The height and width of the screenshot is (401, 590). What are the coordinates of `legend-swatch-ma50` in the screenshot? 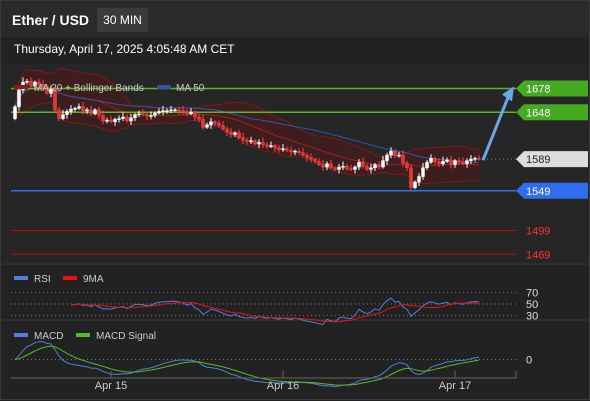 It's located at (164, 87).